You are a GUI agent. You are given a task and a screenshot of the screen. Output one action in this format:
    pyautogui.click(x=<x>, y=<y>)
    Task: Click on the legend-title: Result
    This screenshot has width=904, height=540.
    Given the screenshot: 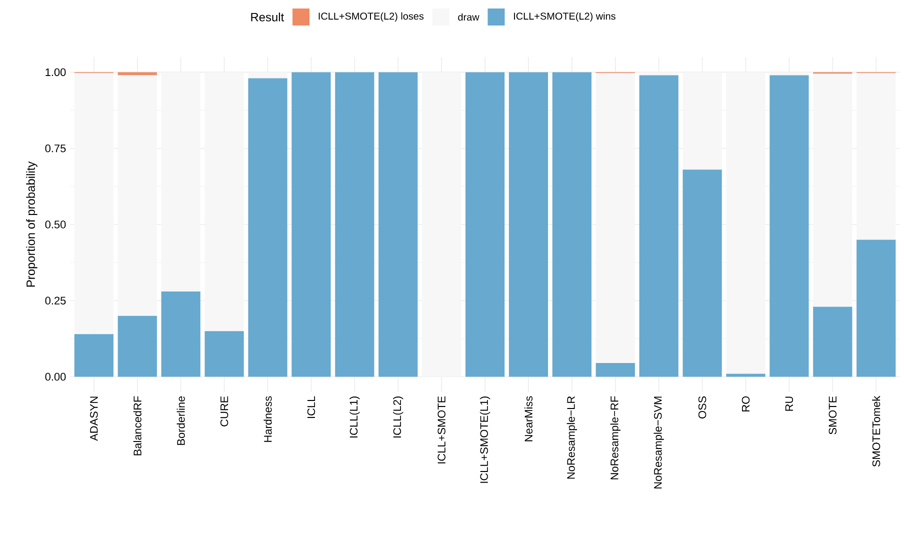 What is the action you would take?
    pyautogui.click(x=267, y=17)
    